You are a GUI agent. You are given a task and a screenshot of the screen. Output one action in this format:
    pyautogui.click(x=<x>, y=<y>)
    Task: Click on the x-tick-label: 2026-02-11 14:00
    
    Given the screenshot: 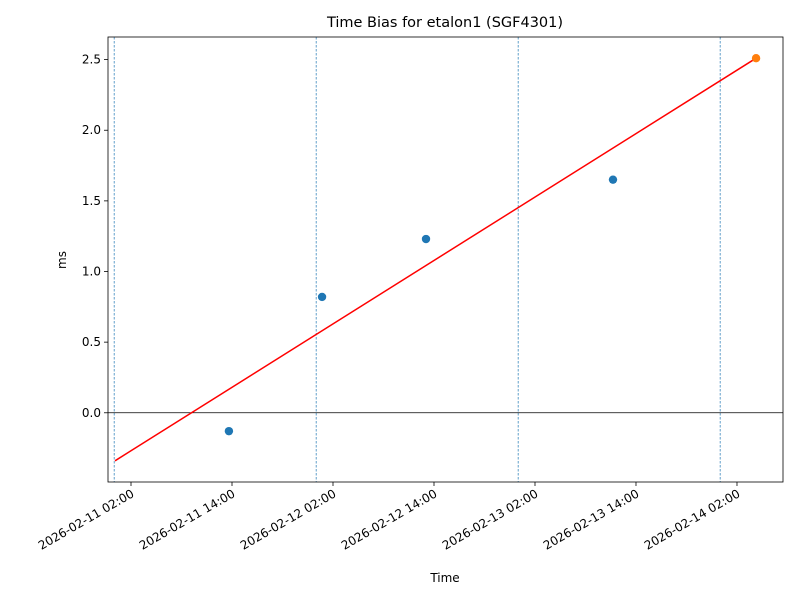 What is the action you would take?
    pyautogui.click(x=187, y=519)
    